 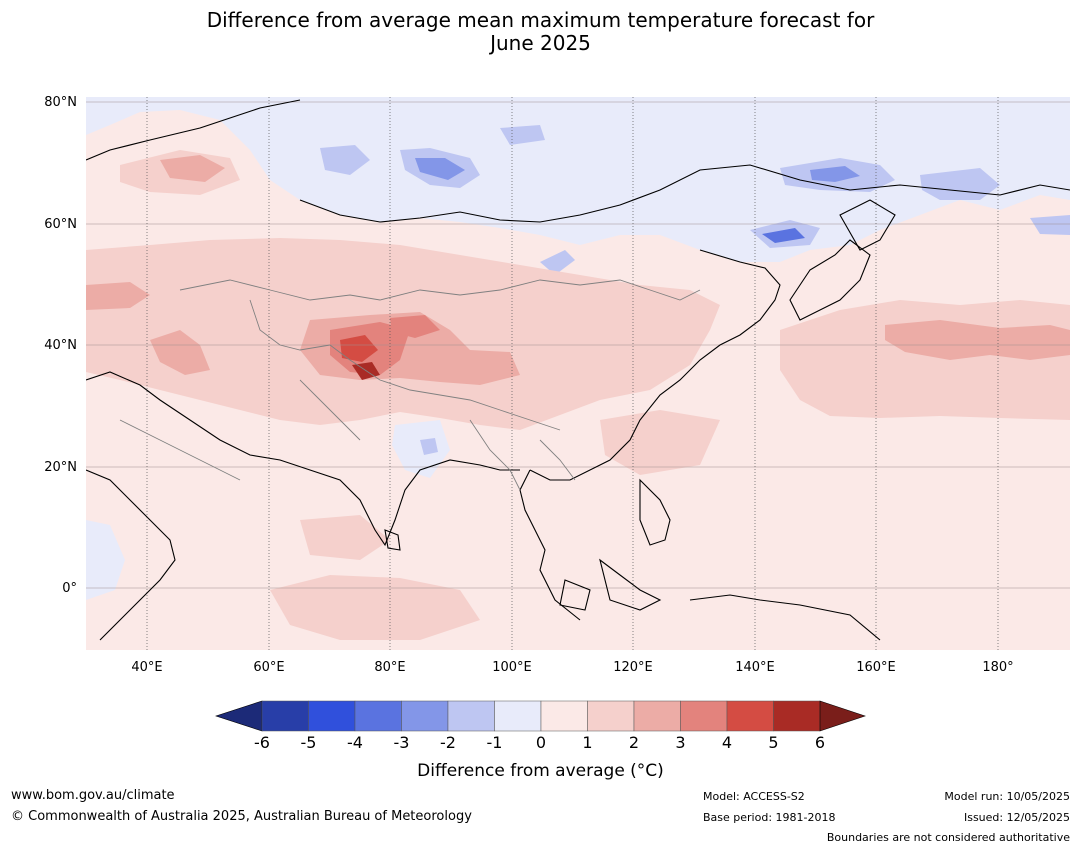 What do you see at coordinates (69, 588) in the screenshot?
I see `lat-label-0: 0°` at bounding box center [69, 588].